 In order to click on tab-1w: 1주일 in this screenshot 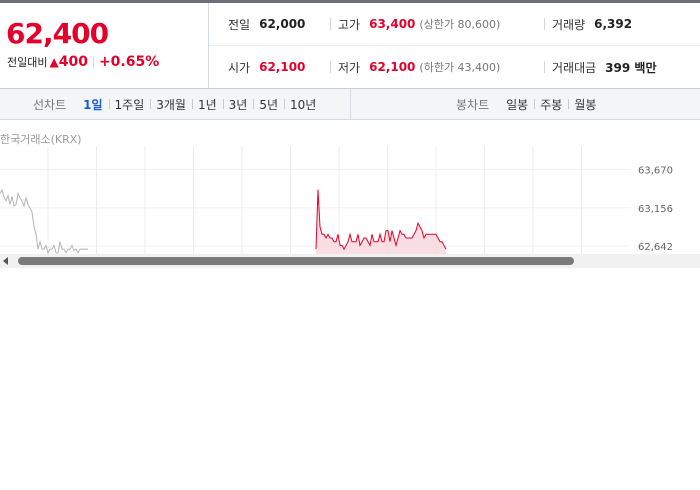, I will do `click(129, 104)`.